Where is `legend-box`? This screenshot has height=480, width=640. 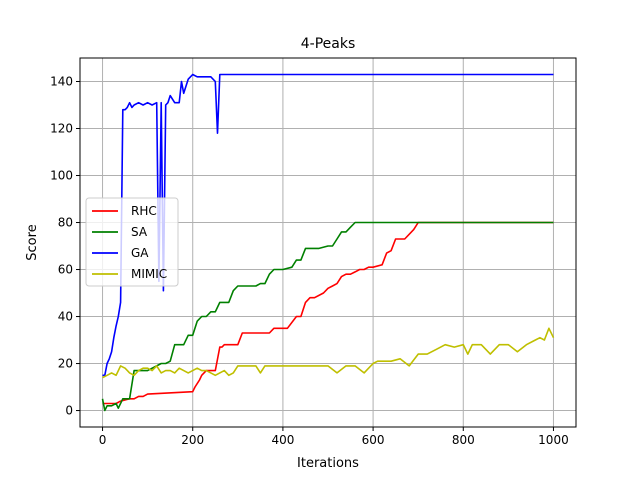 legend-box is located at coordinates (132, 242).